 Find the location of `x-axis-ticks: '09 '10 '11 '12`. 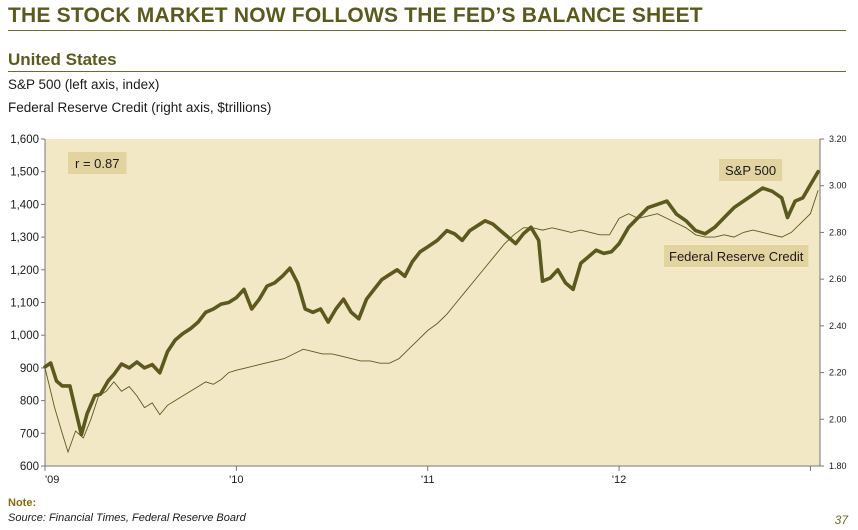

x-axis-ticks: '09 '10 '11 '12 is located at coordinates (427, 476).